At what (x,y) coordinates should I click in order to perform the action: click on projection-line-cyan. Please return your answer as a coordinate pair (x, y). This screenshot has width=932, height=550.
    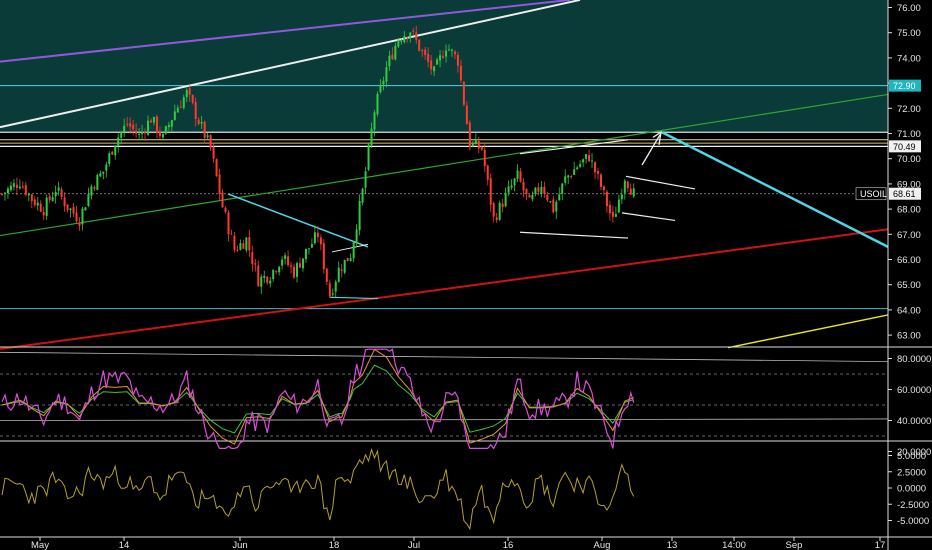
    Looking at the image, I should click on (775, 190).